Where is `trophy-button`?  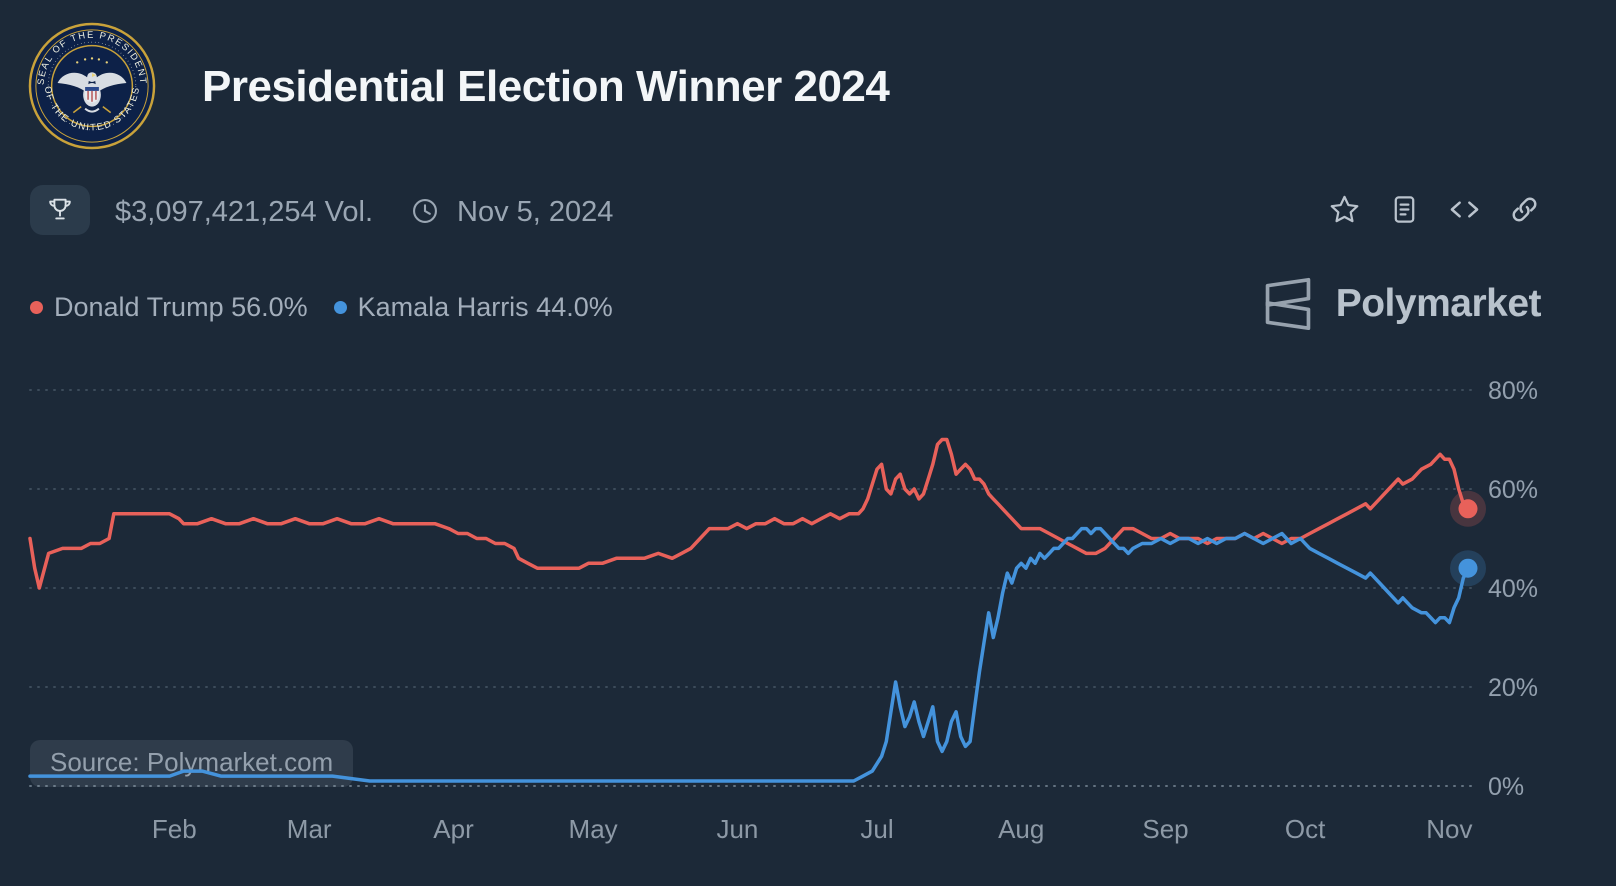 trophy-button is located at coordinates (60, 210).